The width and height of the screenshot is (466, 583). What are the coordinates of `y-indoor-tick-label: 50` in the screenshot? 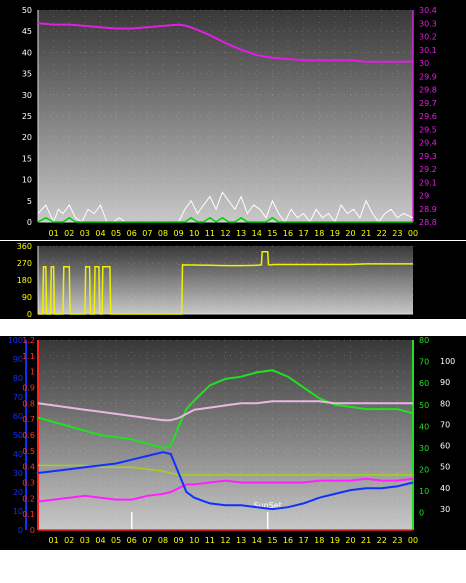 It's located at (445, 467).